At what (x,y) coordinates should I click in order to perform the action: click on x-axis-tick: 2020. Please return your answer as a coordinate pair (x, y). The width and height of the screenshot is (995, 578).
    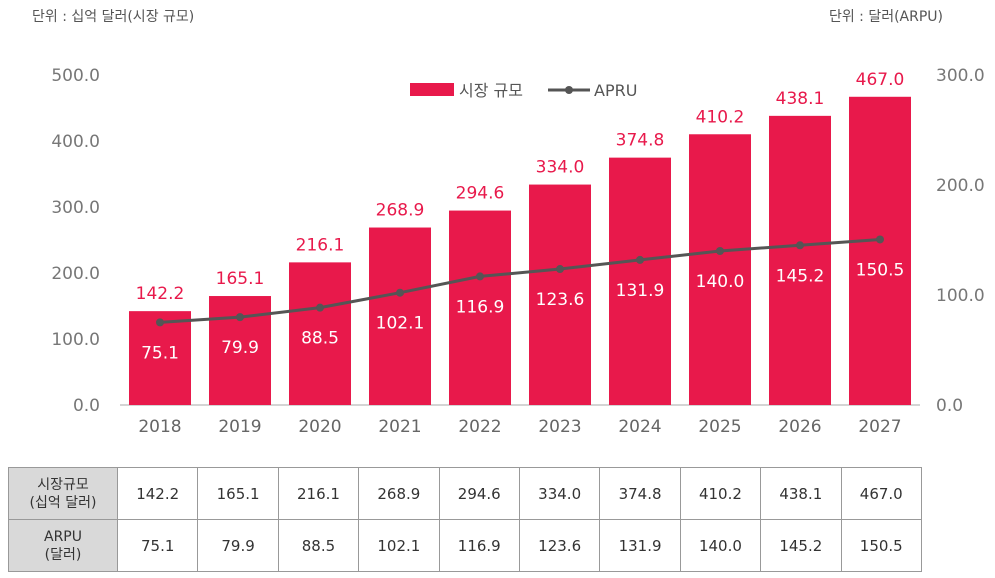
    Looking at the image, I should click on (319, 427).